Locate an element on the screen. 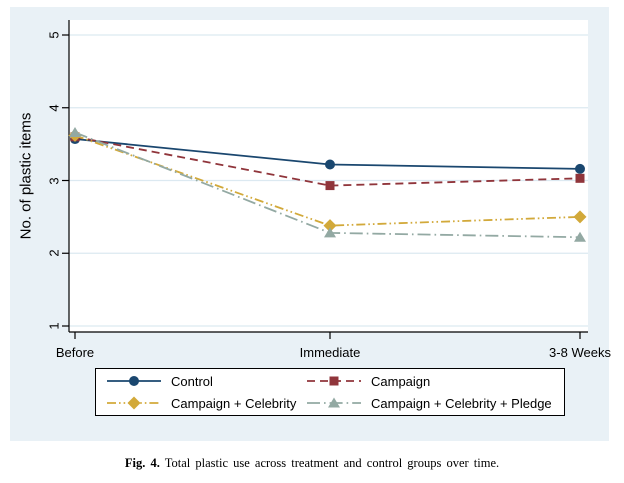  y-tick-label: 4 is located at coordinates (54, 108).